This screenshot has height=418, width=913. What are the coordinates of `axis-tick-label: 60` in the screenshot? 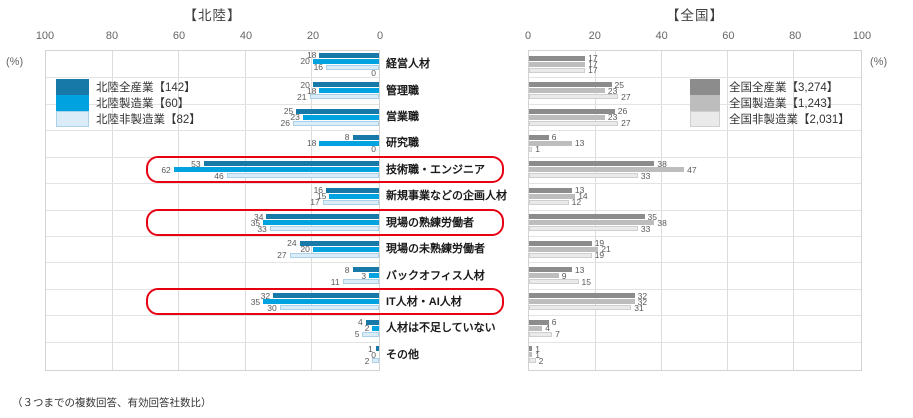 It's located at (728, 36).